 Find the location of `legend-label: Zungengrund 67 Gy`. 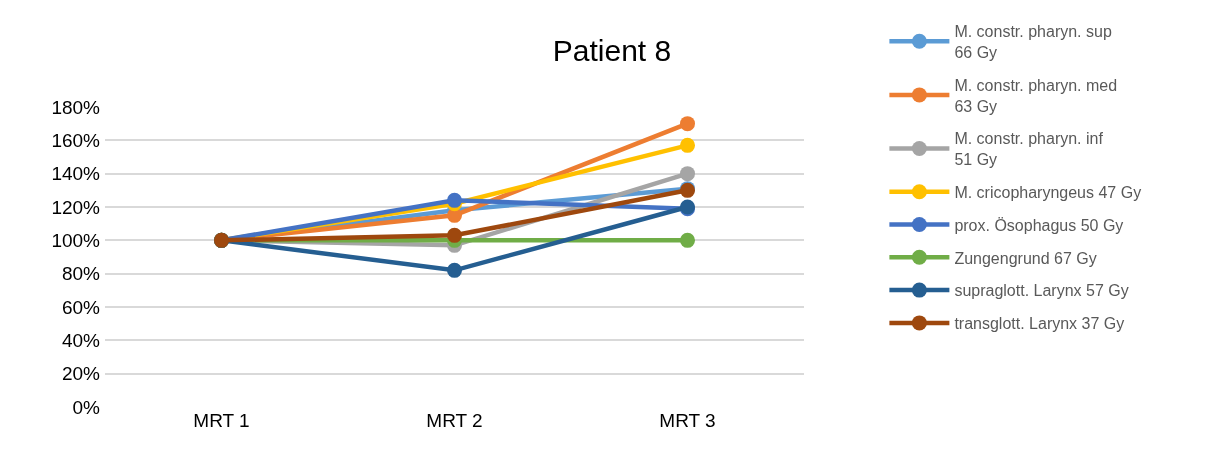

legend-label: Zungengrund 67 Gy is located at coordinates (1025, 258).